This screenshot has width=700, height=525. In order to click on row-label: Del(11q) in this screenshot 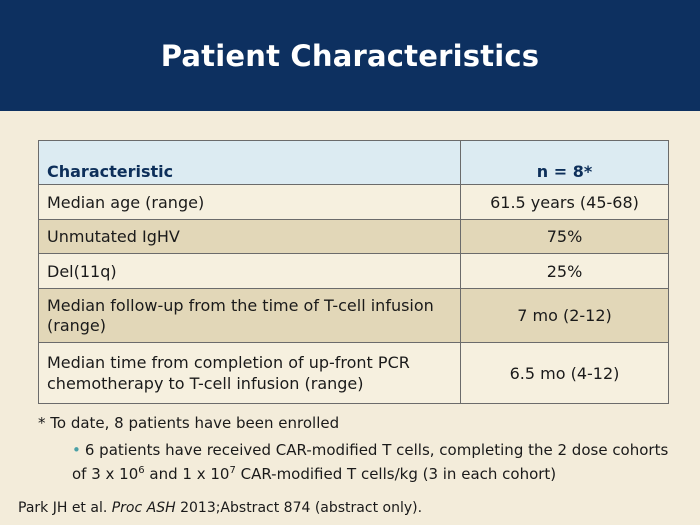, I will do `click(249, 271)`.